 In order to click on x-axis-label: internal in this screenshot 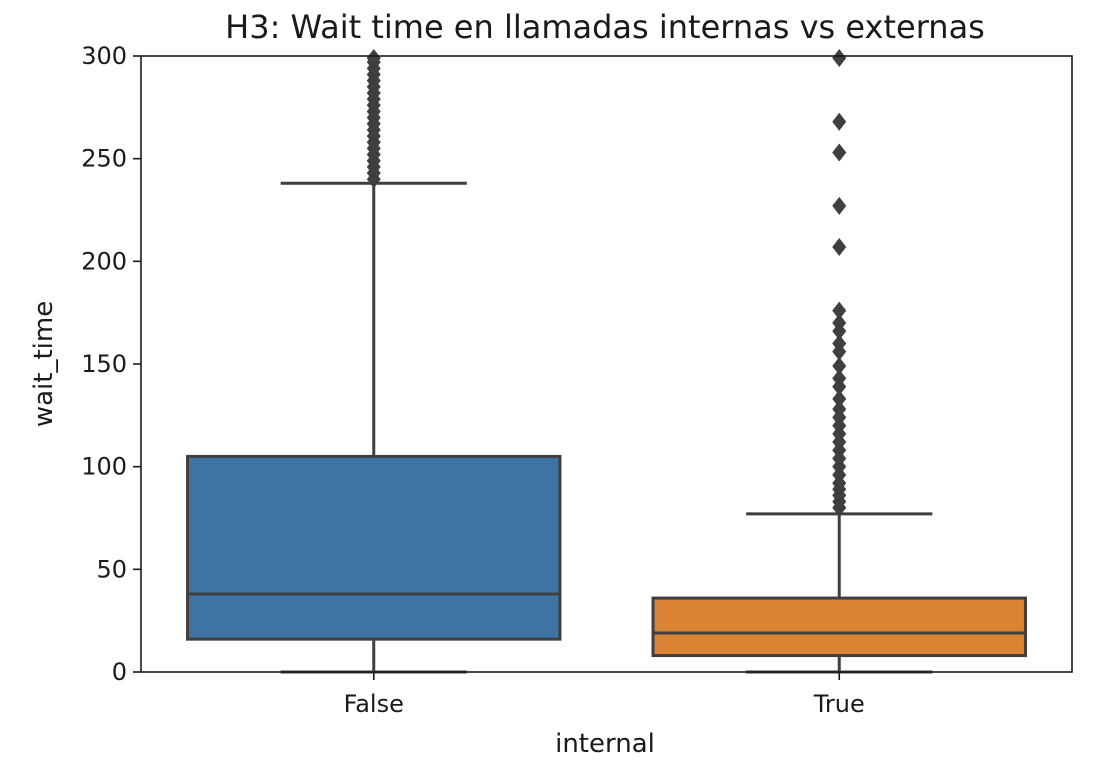, I will do `click(605, 744)`.